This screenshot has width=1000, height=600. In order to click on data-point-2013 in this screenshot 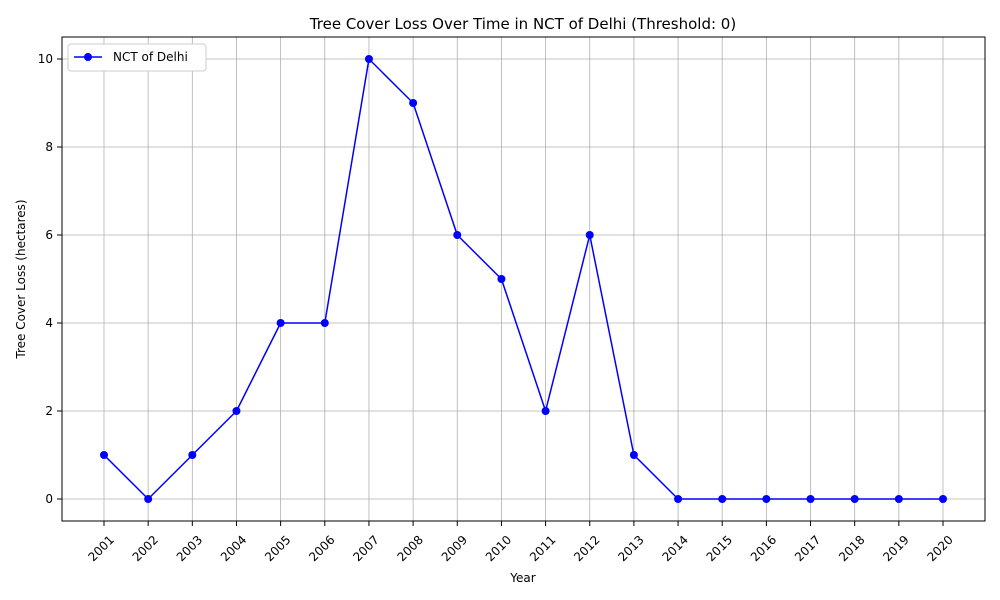, I will do `click(633, 455)`.